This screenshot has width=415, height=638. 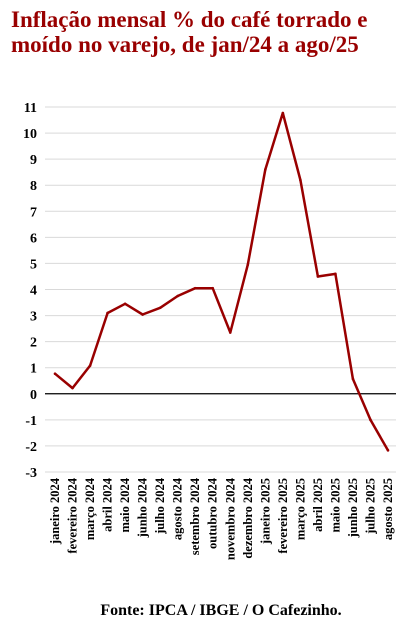 What do you see at coordinates (31, 447) in the screenshot?
I see `y-tick-label: -2` at bounding box center [31, 447].